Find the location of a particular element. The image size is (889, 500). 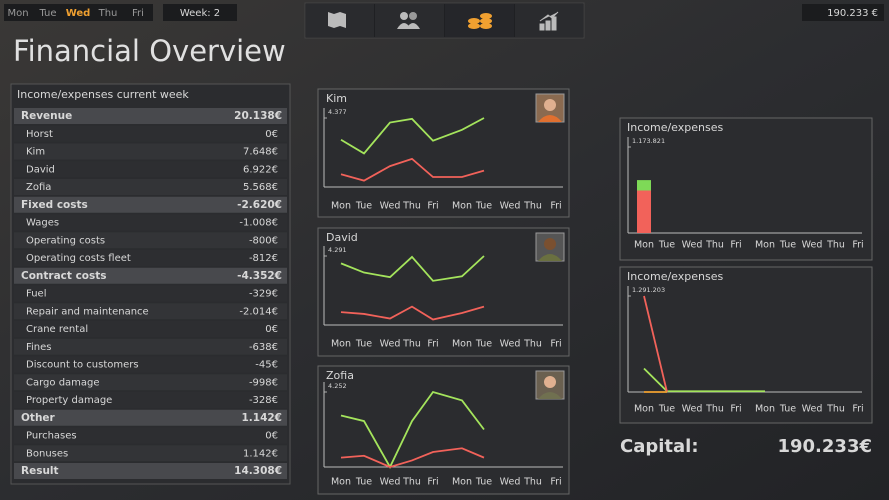

y-tick-label: 1.291.203 is located at coordinates (648, 290).